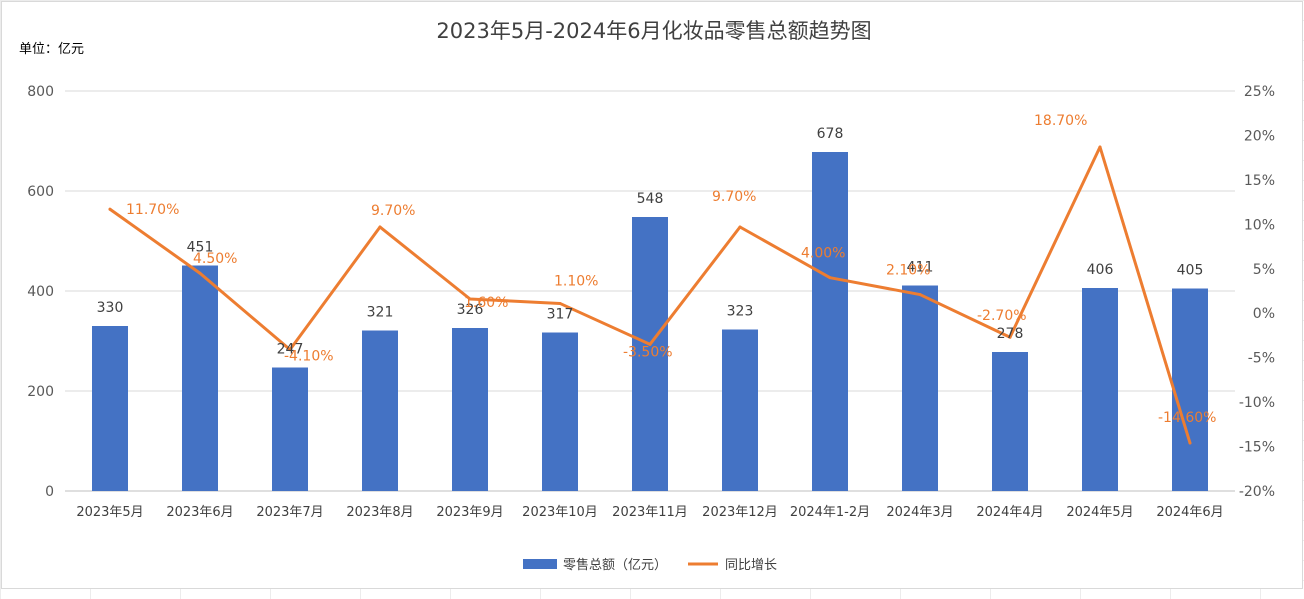  Describe the element at coordinates (615, 565) in the screenshot. I see `legend-bar-label: 零售总额（亿元）` at that location.